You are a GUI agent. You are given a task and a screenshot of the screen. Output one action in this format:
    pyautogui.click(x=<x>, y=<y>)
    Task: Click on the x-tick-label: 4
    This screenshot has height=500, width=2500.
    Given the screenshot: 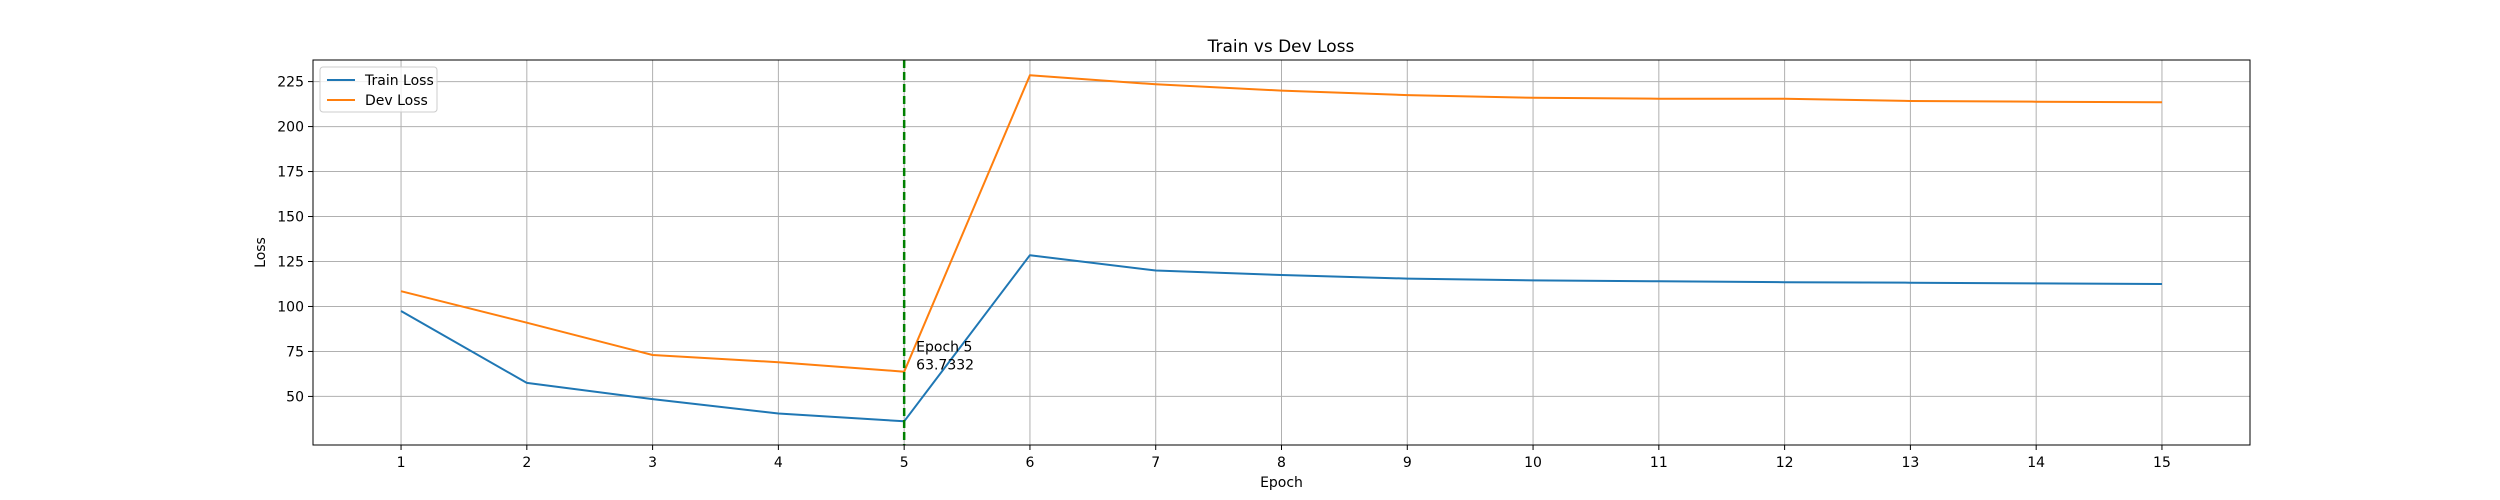 What is the action you would take?
    pyautogui.click(x=778, y=463)
    